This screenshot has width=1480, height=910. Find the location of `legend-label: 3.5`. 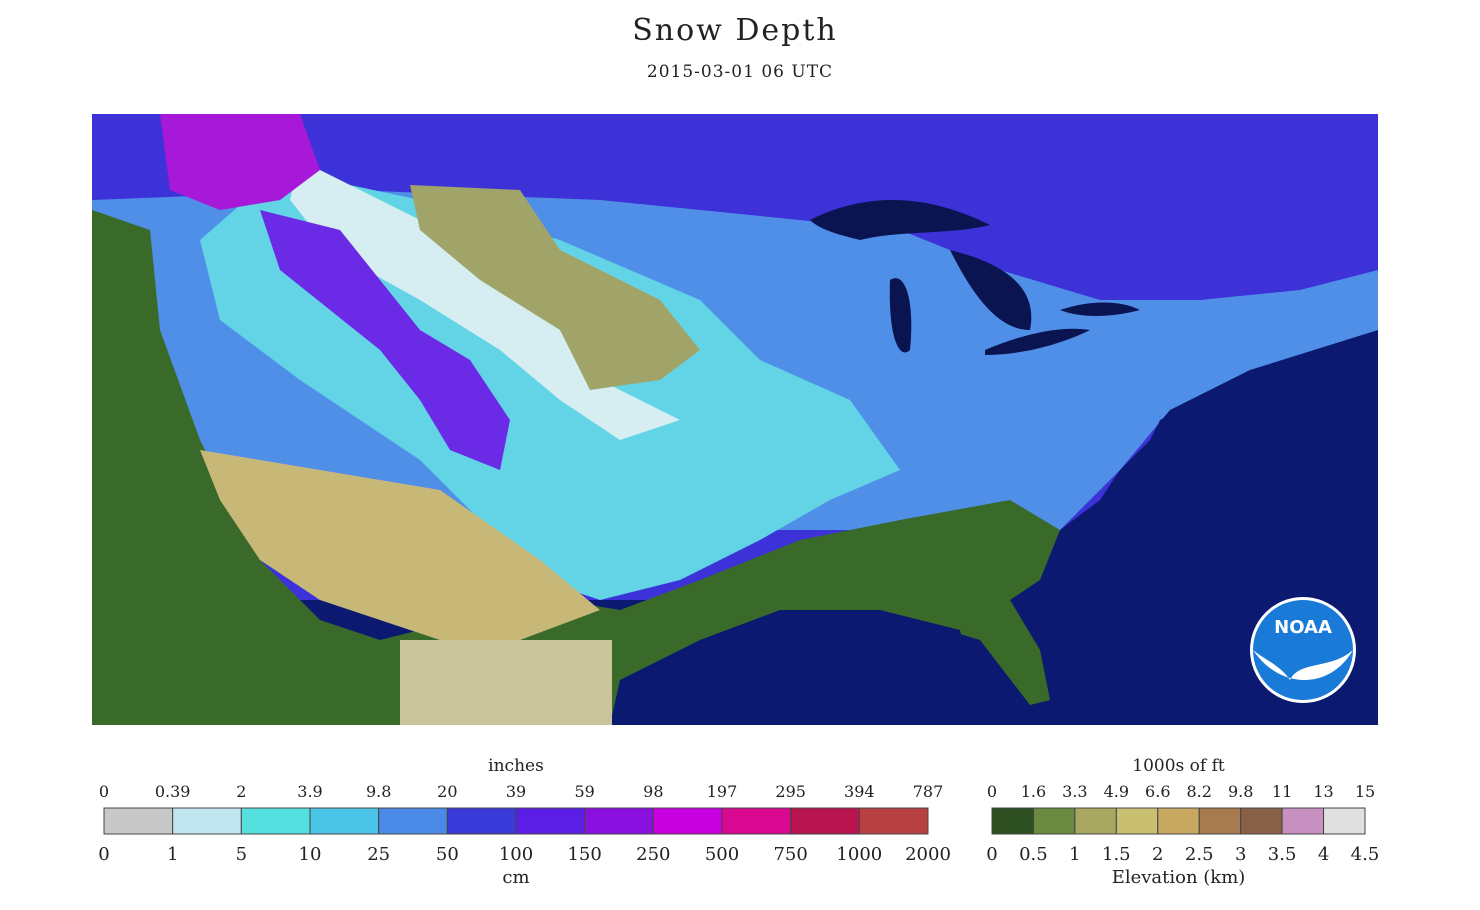

legend-label: 3.5 is located at coordinates (1282, 854).